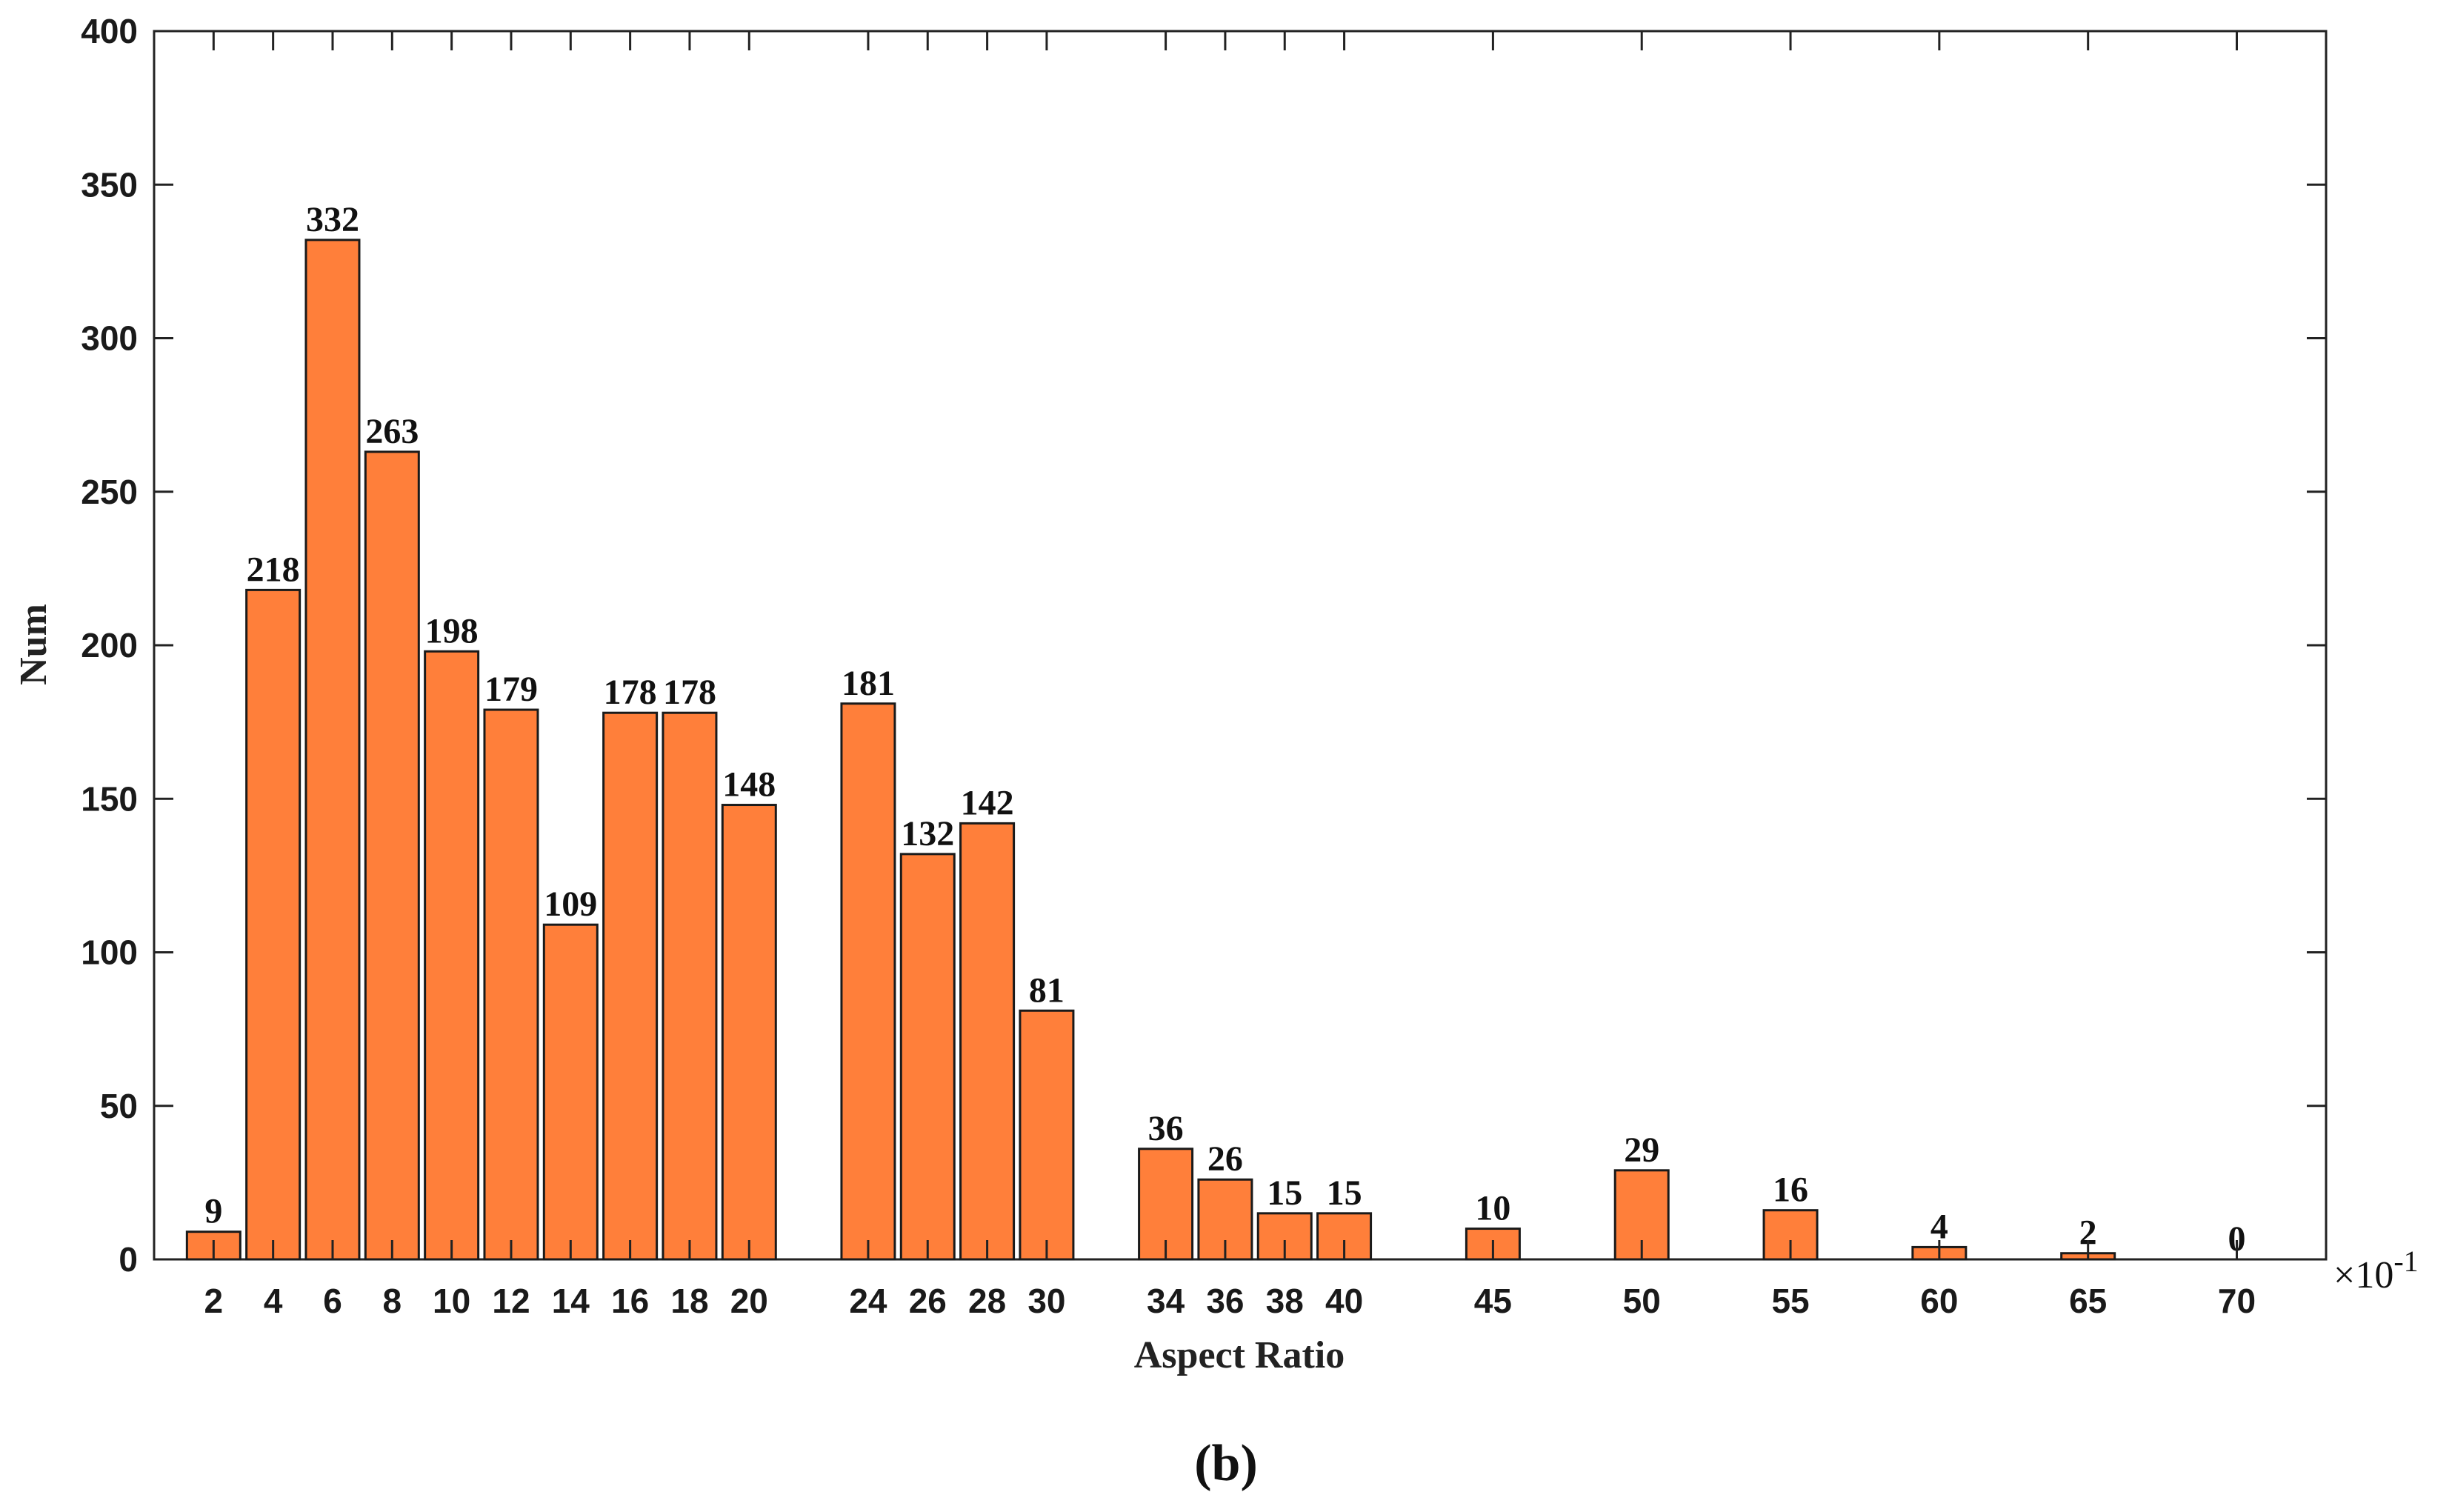 The width and height of the screenshot is (2452, 1512). I want to click on x-tick-label: 50, so click(1642, 1301).